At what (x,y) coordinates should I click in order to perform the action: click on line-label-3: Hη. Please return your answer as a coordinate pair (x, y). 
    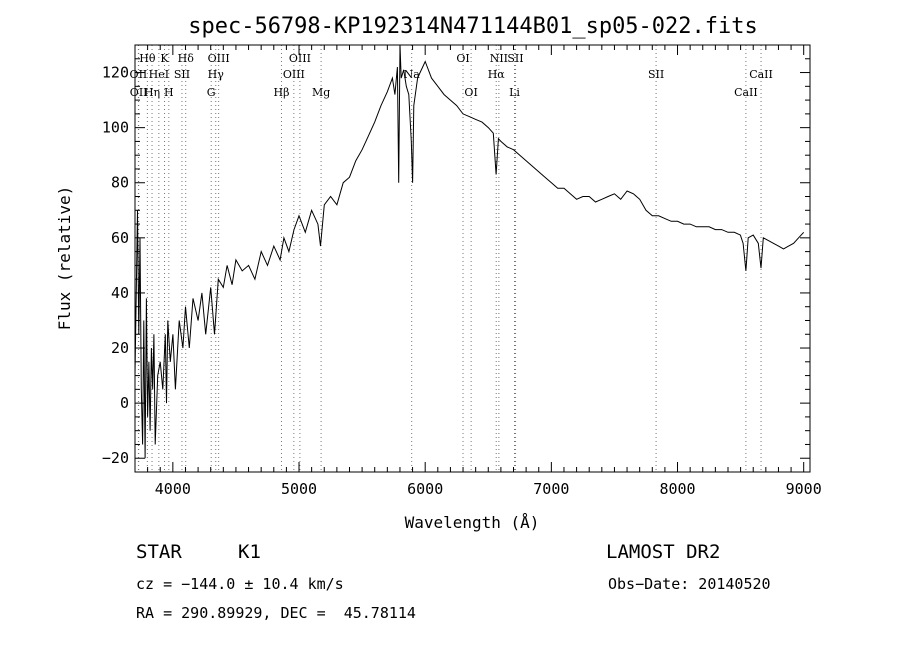
    Looking at the image, I should click on (152, 92).